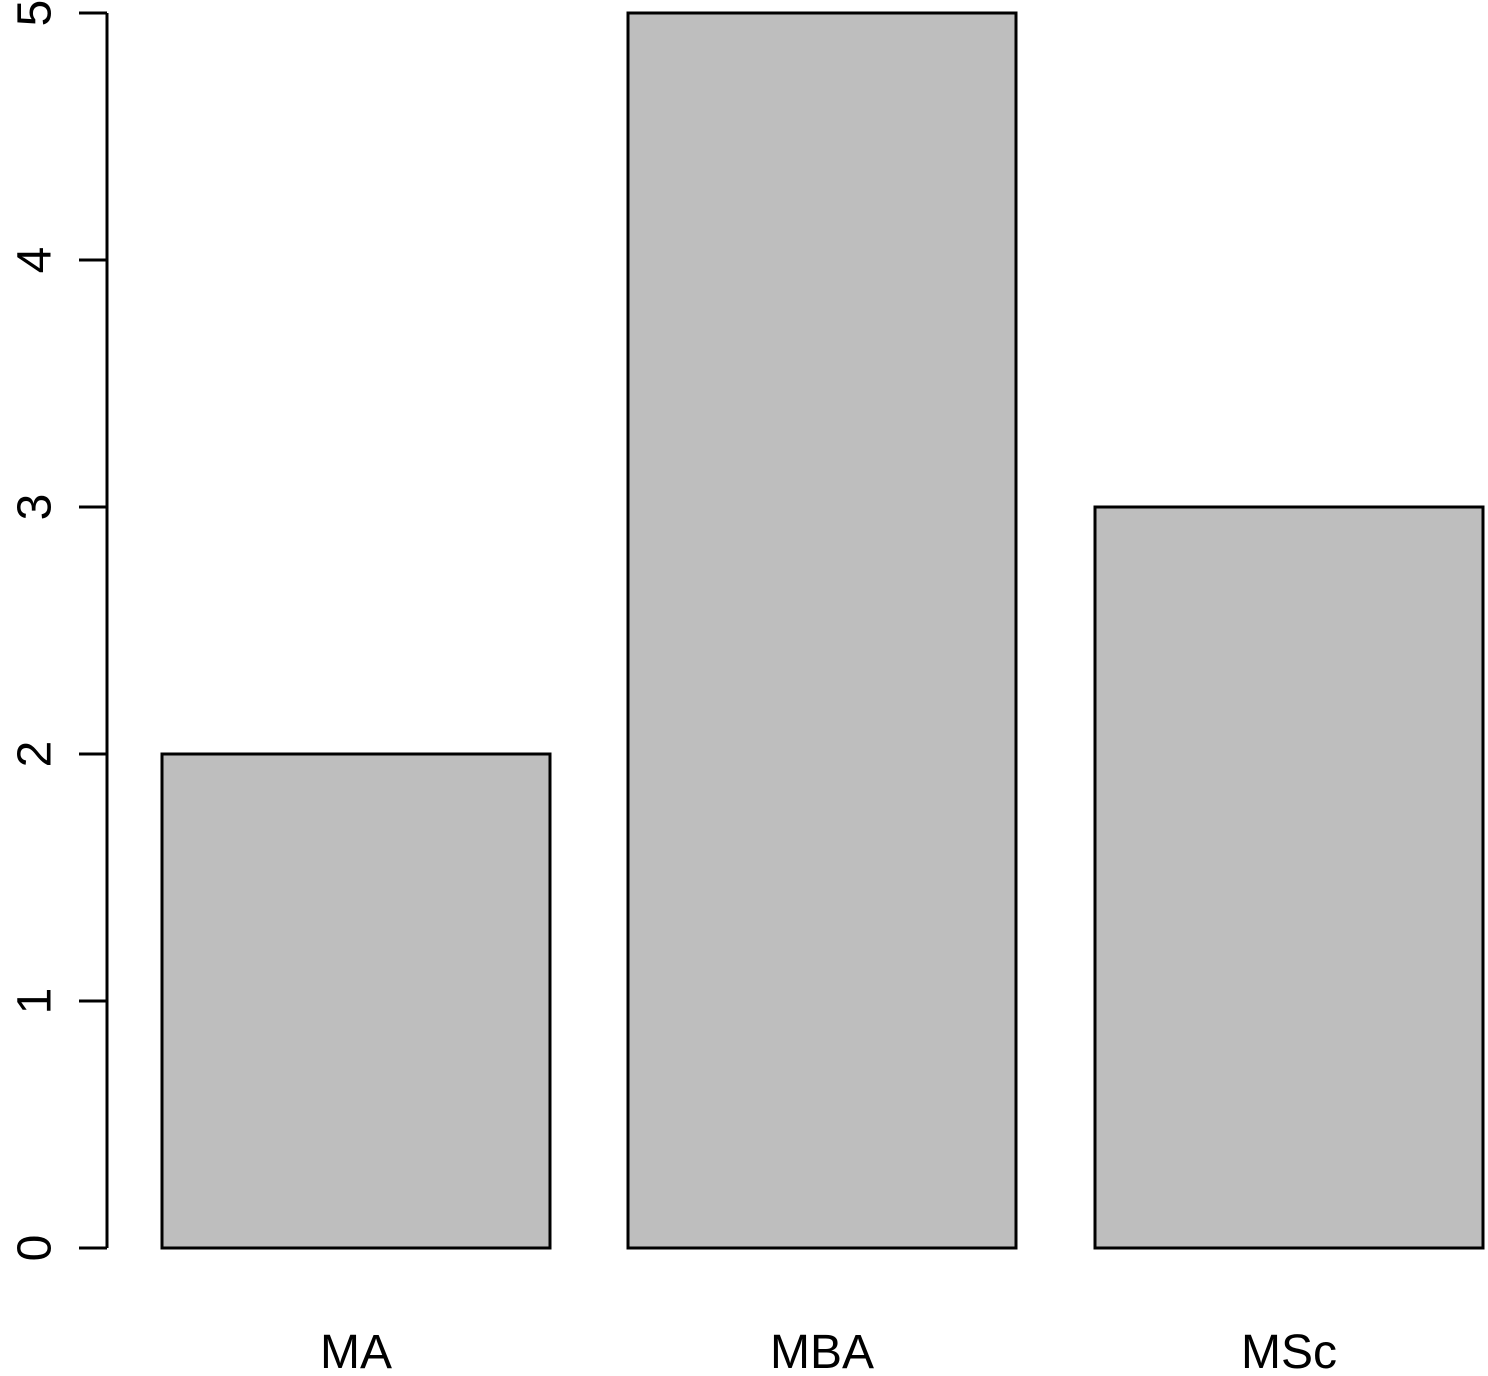 The image size is (1488, 1376). I want to click on y-tick-label-5: 5, so click(35, 13).